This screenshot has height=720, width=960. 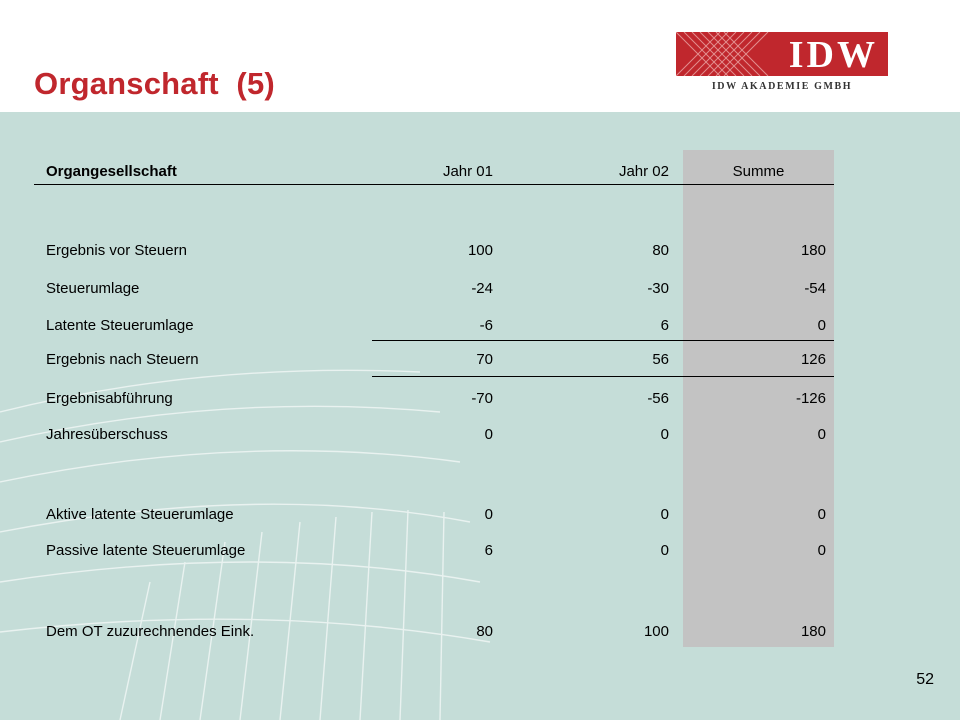 I want to click on row-label: Aktive latente Steuerumlage, so click(x=140, y=514).